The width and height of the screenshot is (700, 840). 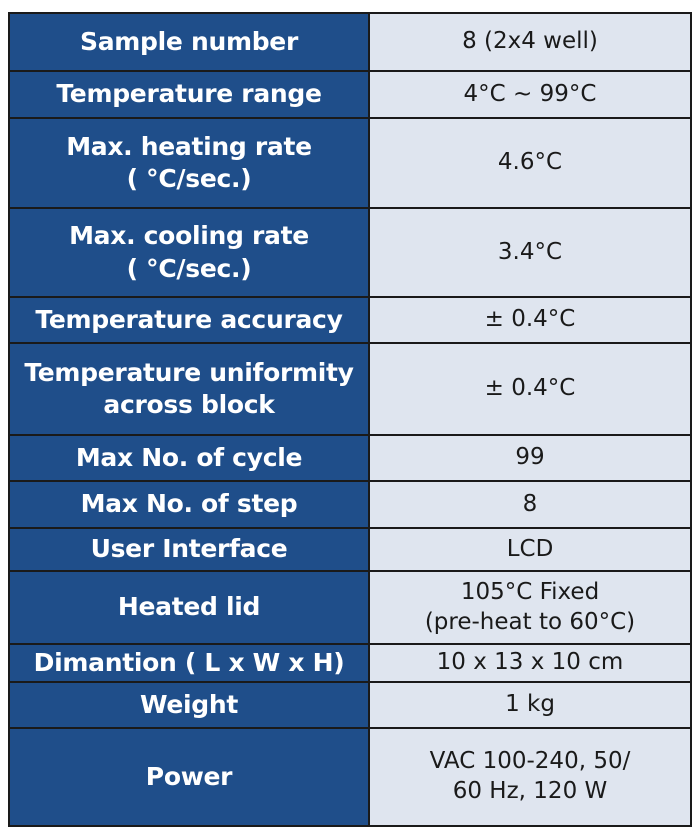 I want to click on spec-label: Heated lid, so click(x=189, y=607).